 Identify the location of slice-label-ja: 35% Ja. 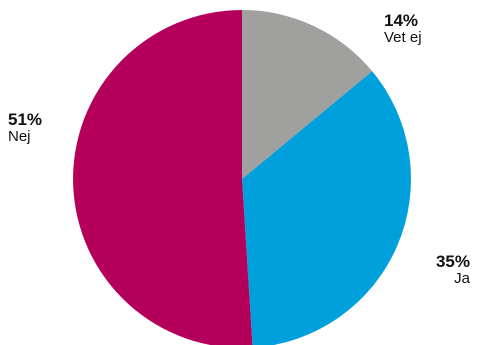
(453, 270).